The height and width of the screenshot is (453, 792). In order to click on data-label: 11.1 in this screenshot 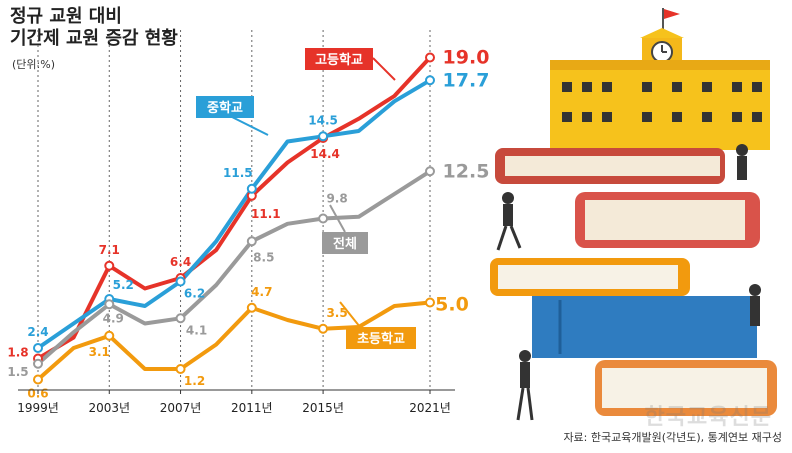, I will do `click(266, 214)`.